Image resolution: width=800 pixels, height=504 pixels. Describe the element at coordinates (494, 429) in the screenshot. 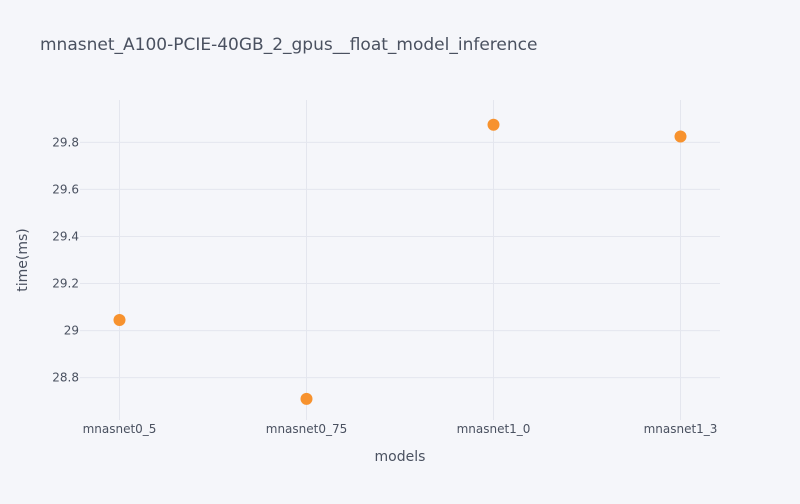

I see `x-tick-label: mnasnet1_0` at that location.